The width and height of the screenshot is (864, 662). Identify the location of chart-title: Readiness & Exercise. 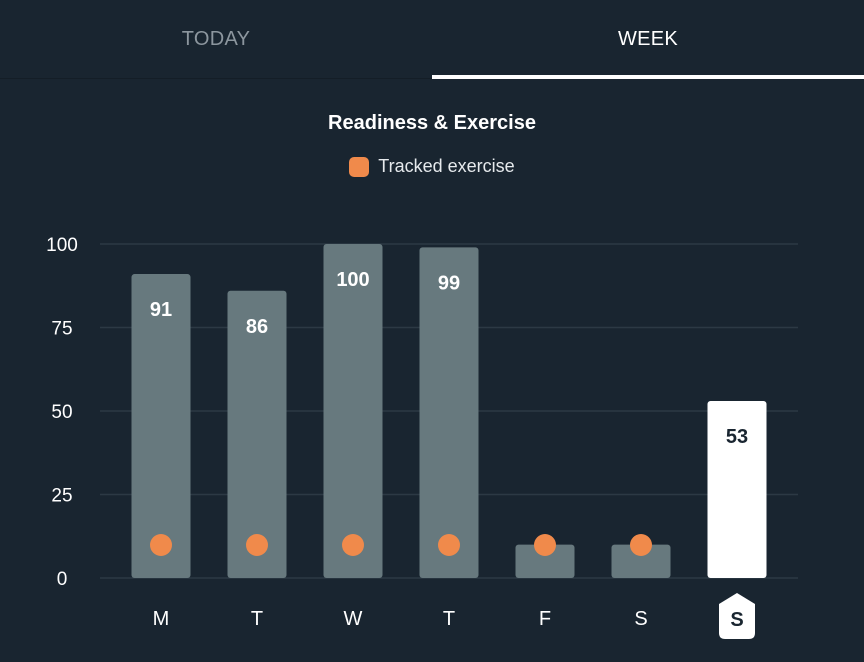
(432, 123).